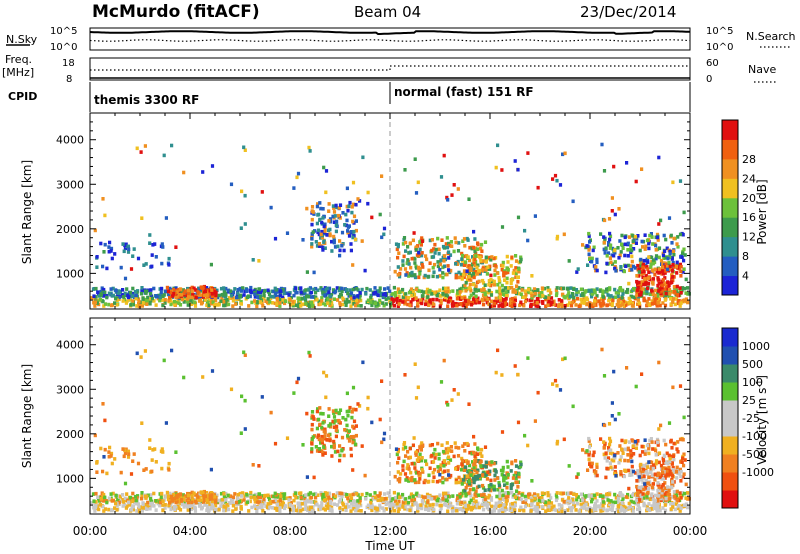  Describe the element at coordinates (673, 467) in the screenshot. I see `velocity-cell-2081` at that location.